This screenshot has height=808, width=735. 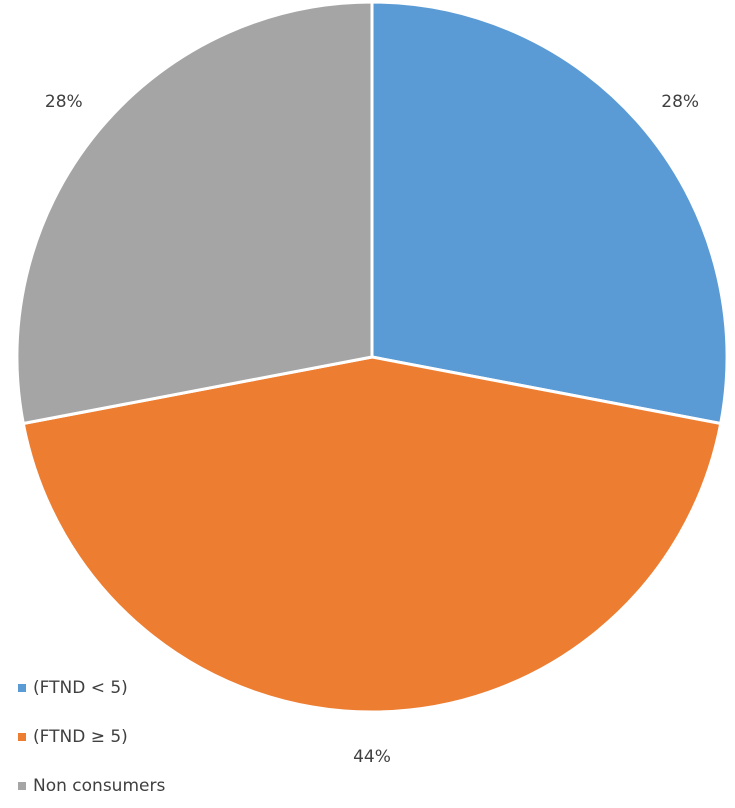 I want to click on legend-label: (FTND < 5), so click(x=80, y=688).